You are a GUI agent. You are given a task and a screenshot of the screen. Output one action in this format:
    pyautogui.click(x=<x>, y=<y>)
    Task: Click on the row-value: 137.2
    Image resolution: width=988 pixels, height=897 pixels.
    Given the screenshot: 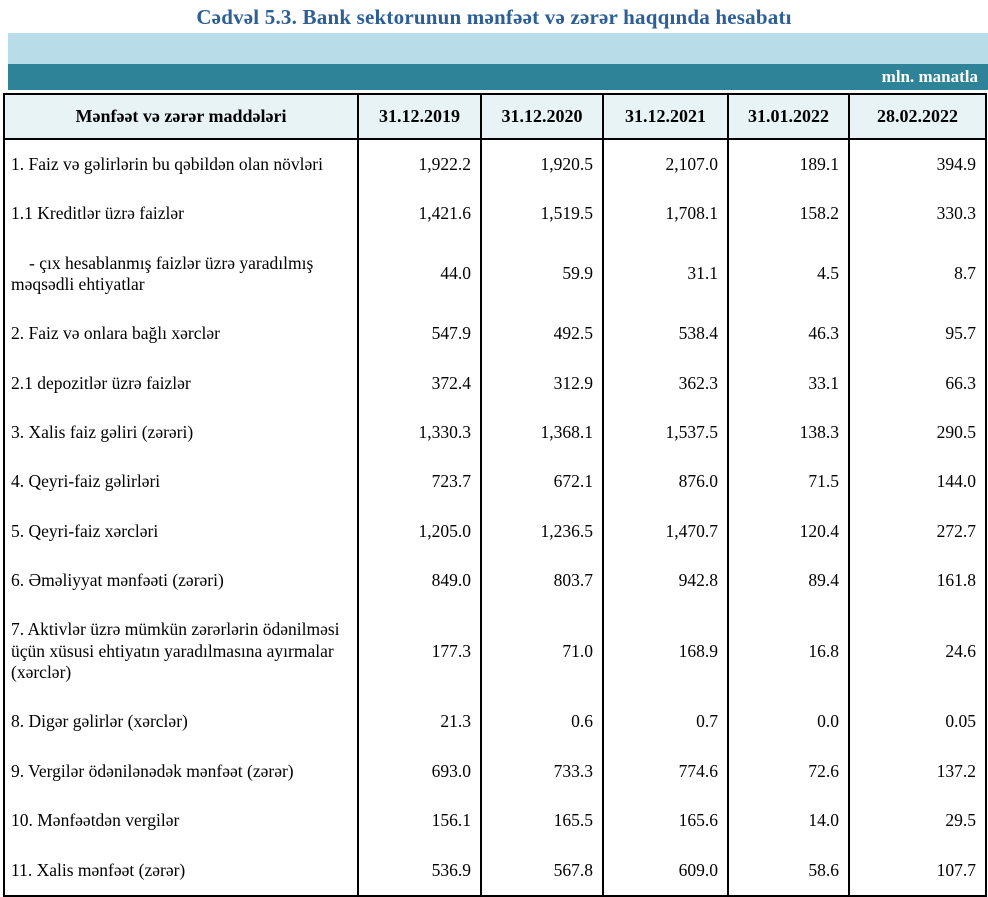 What is the action you would take?
    pyautogui.click(x=917, y=771)
    